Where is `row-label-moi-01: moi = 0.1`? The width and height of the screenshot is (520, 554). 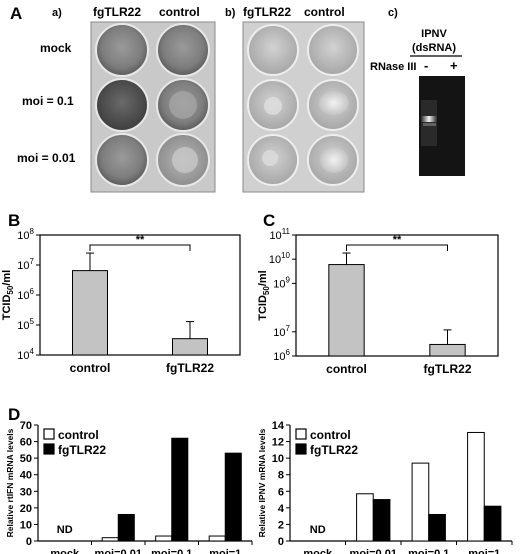 row-label-moi-01: moi = 0.1 is located at coordinates (48, 101).